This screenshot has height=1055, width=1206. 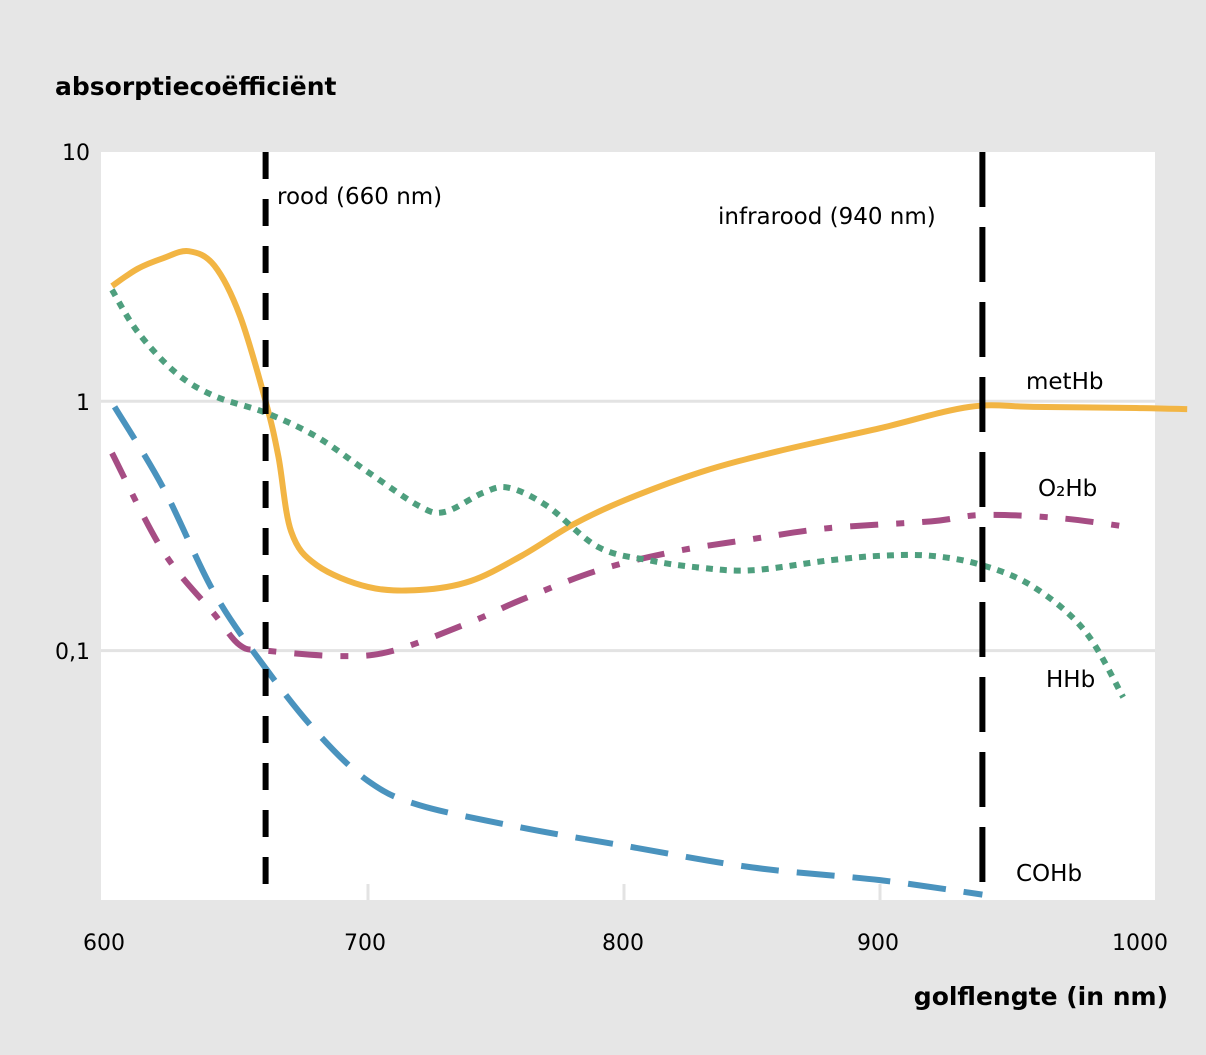 I want to click on series-label-methb: metHb, so click(x=1064, y=382).